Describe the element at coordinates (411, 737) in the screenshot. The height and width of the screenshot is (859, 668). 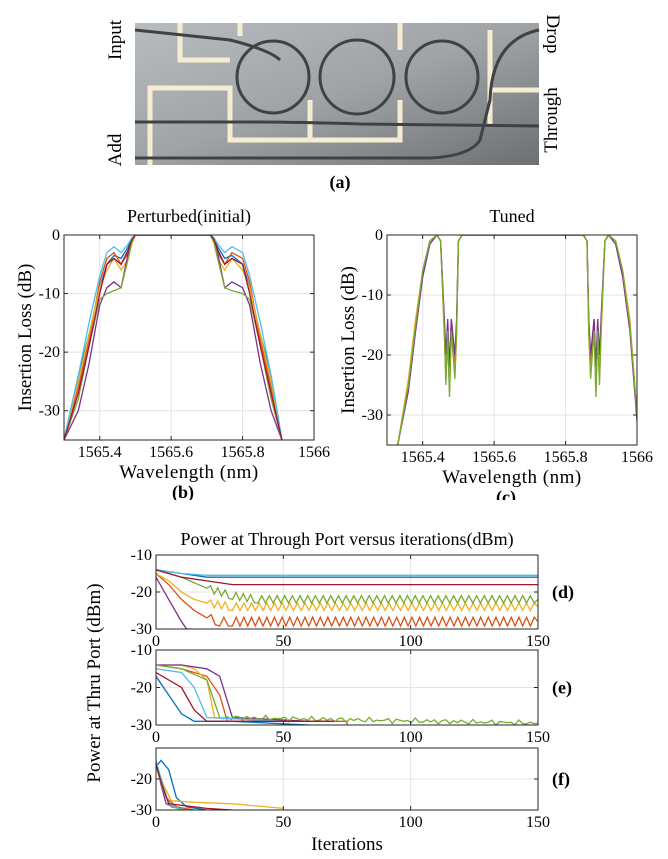
I see `panel-e-x-tick-label: 100` at that location.